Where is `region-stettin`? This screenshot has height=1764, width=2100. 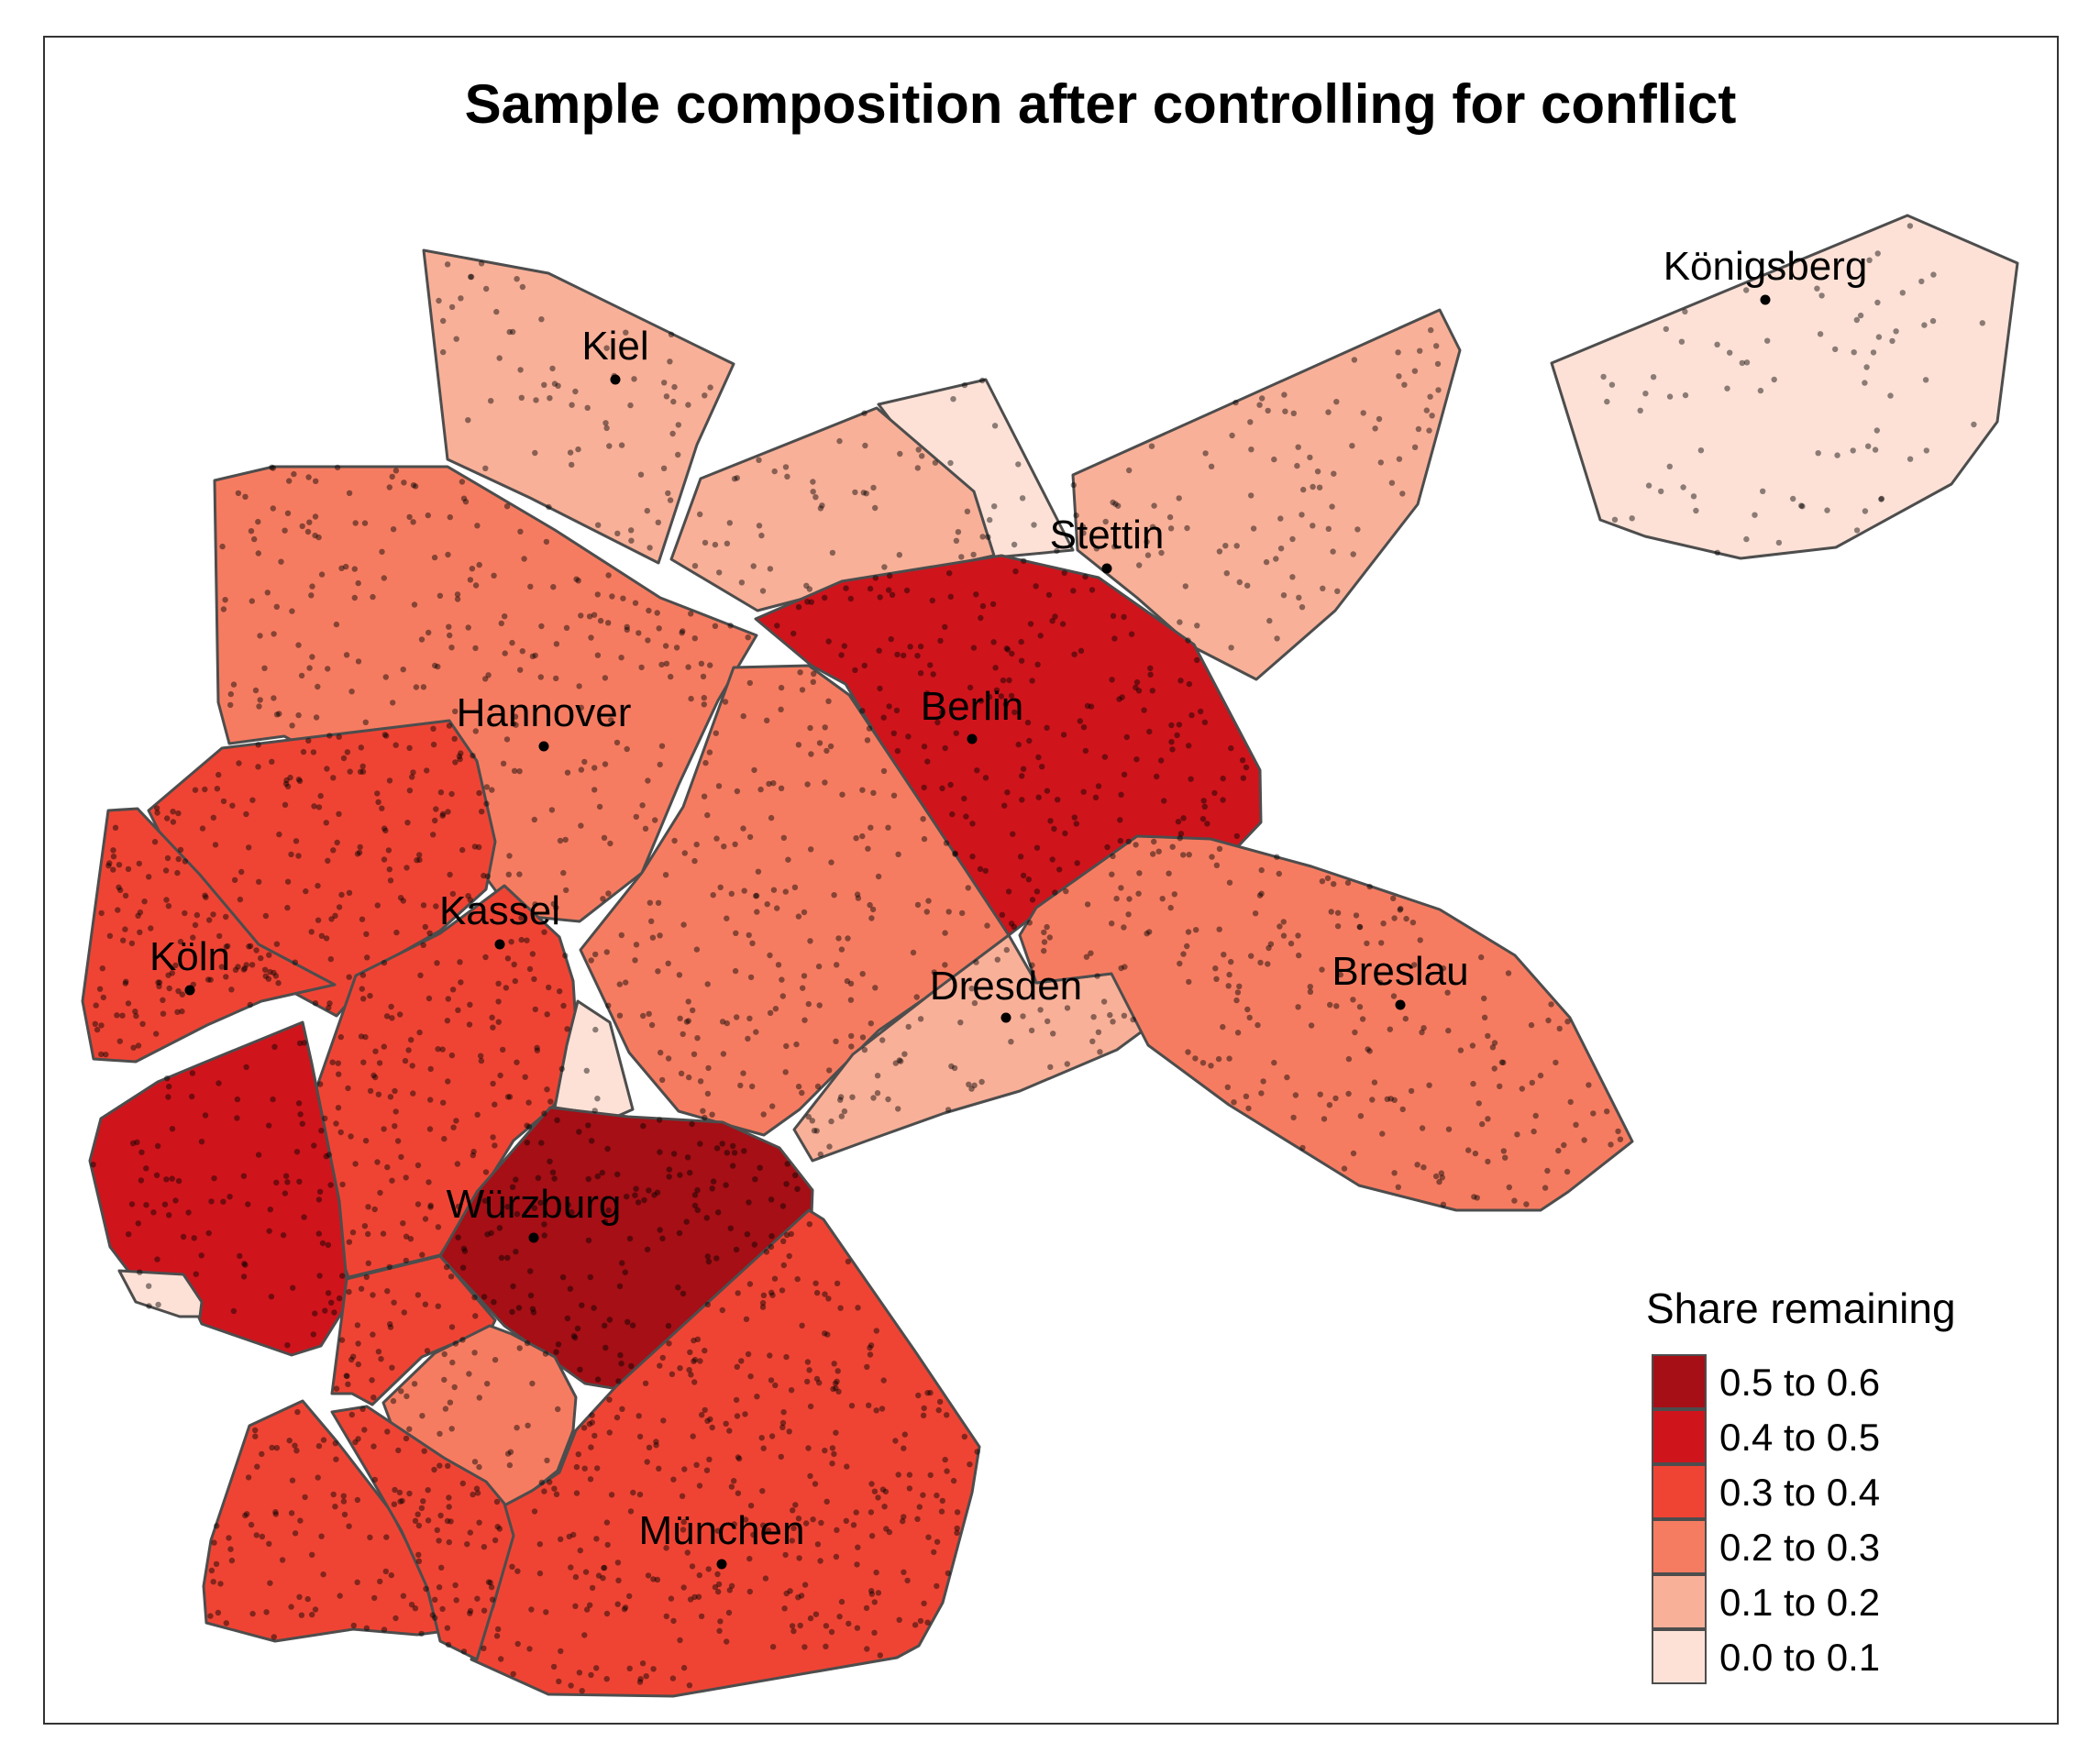 region-stettin is located at coordinates (1266, 494).